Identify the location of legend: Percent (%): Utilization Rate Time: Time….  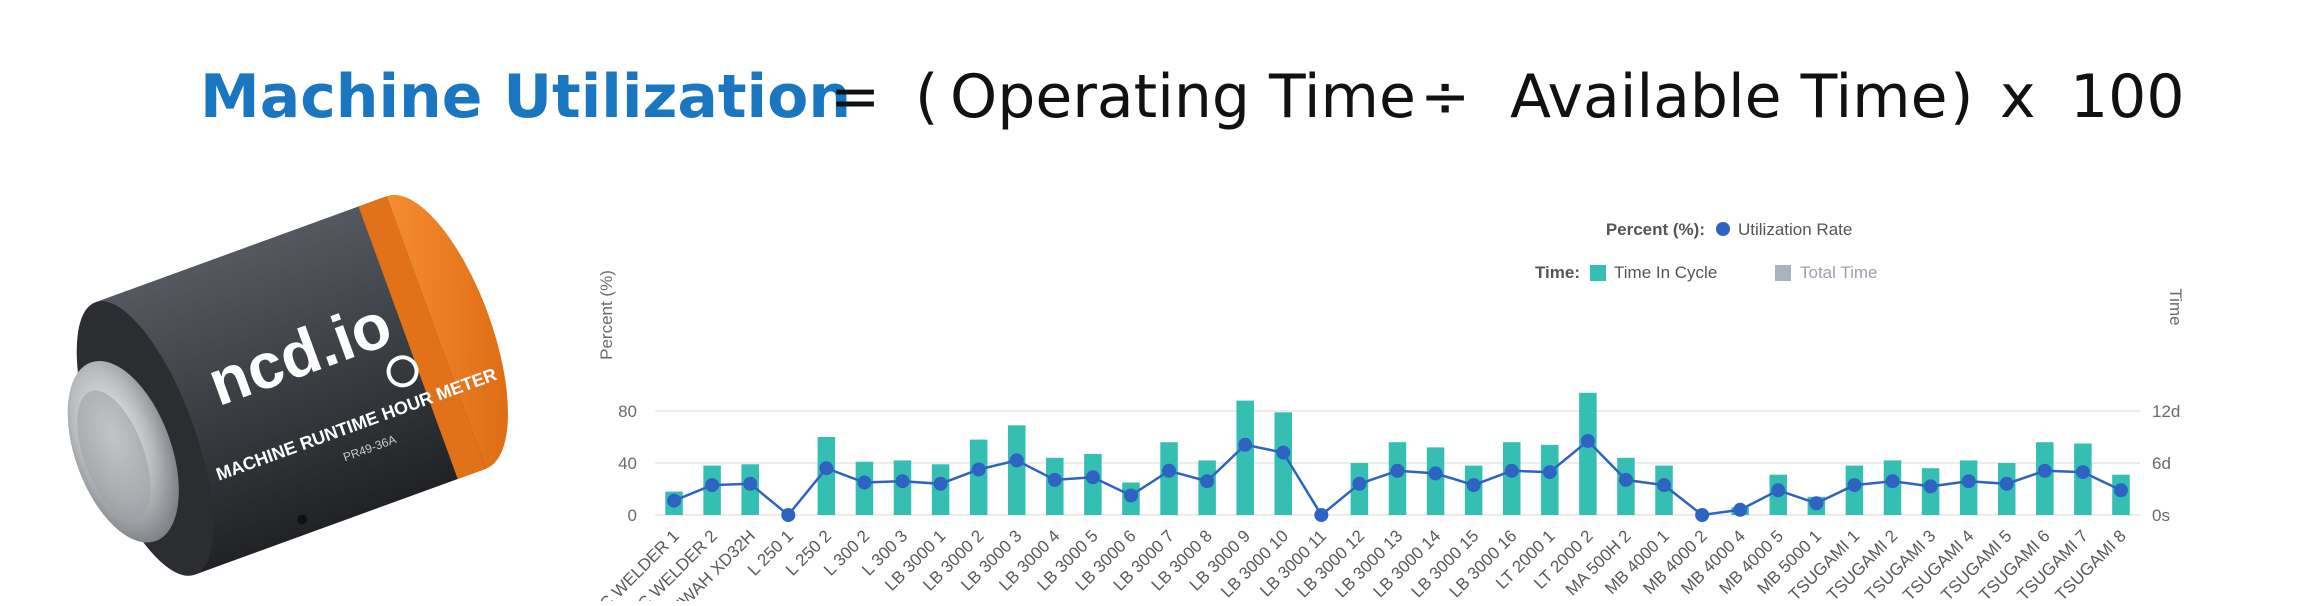
(1706, 251).